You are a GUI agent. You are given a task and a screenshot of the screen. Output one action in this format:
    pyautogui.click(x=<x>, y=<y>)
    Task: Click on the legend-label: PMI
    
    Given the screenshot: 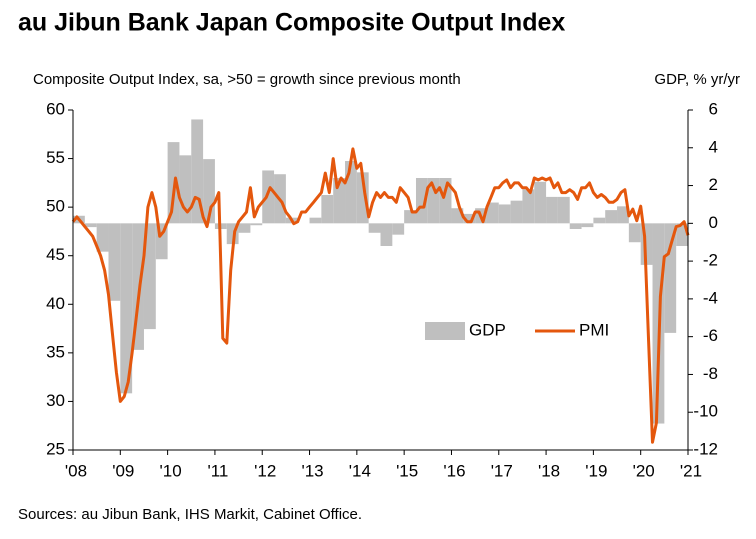 What is the action you would take?
    pyautogui.click(x=594, y=329)
    